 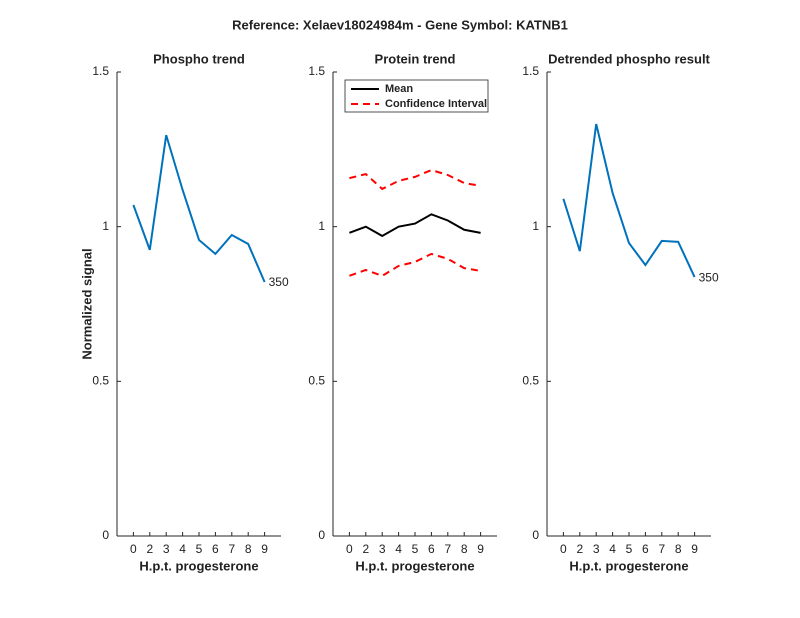 I want to click on legend-label: Mean, so click(x=399, y=89).